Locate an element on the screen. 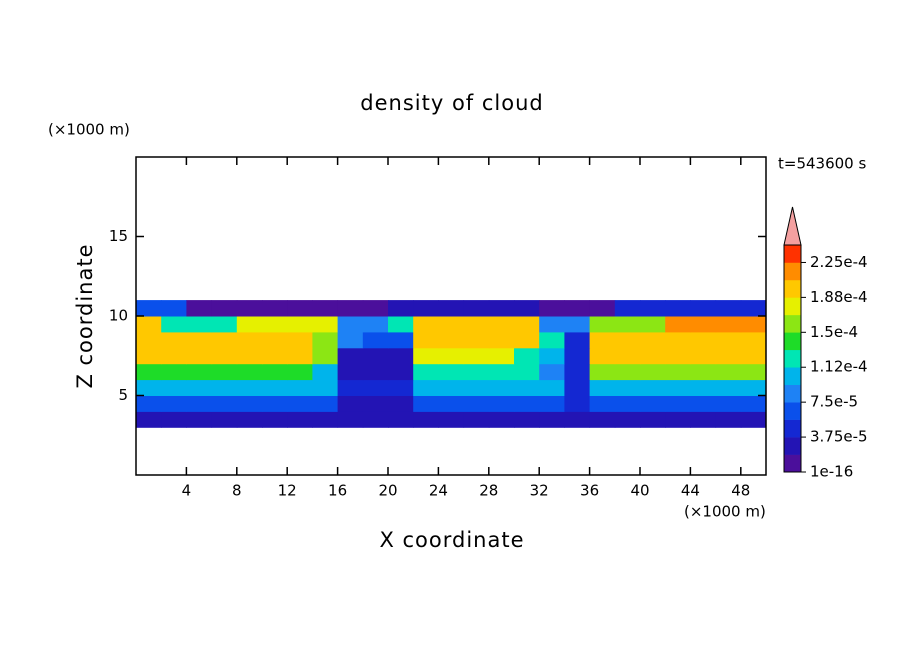 The width and height of the screenshot is (904, 654). colorbar-label: 3.75e-5 is located at coordinates (839, 437).